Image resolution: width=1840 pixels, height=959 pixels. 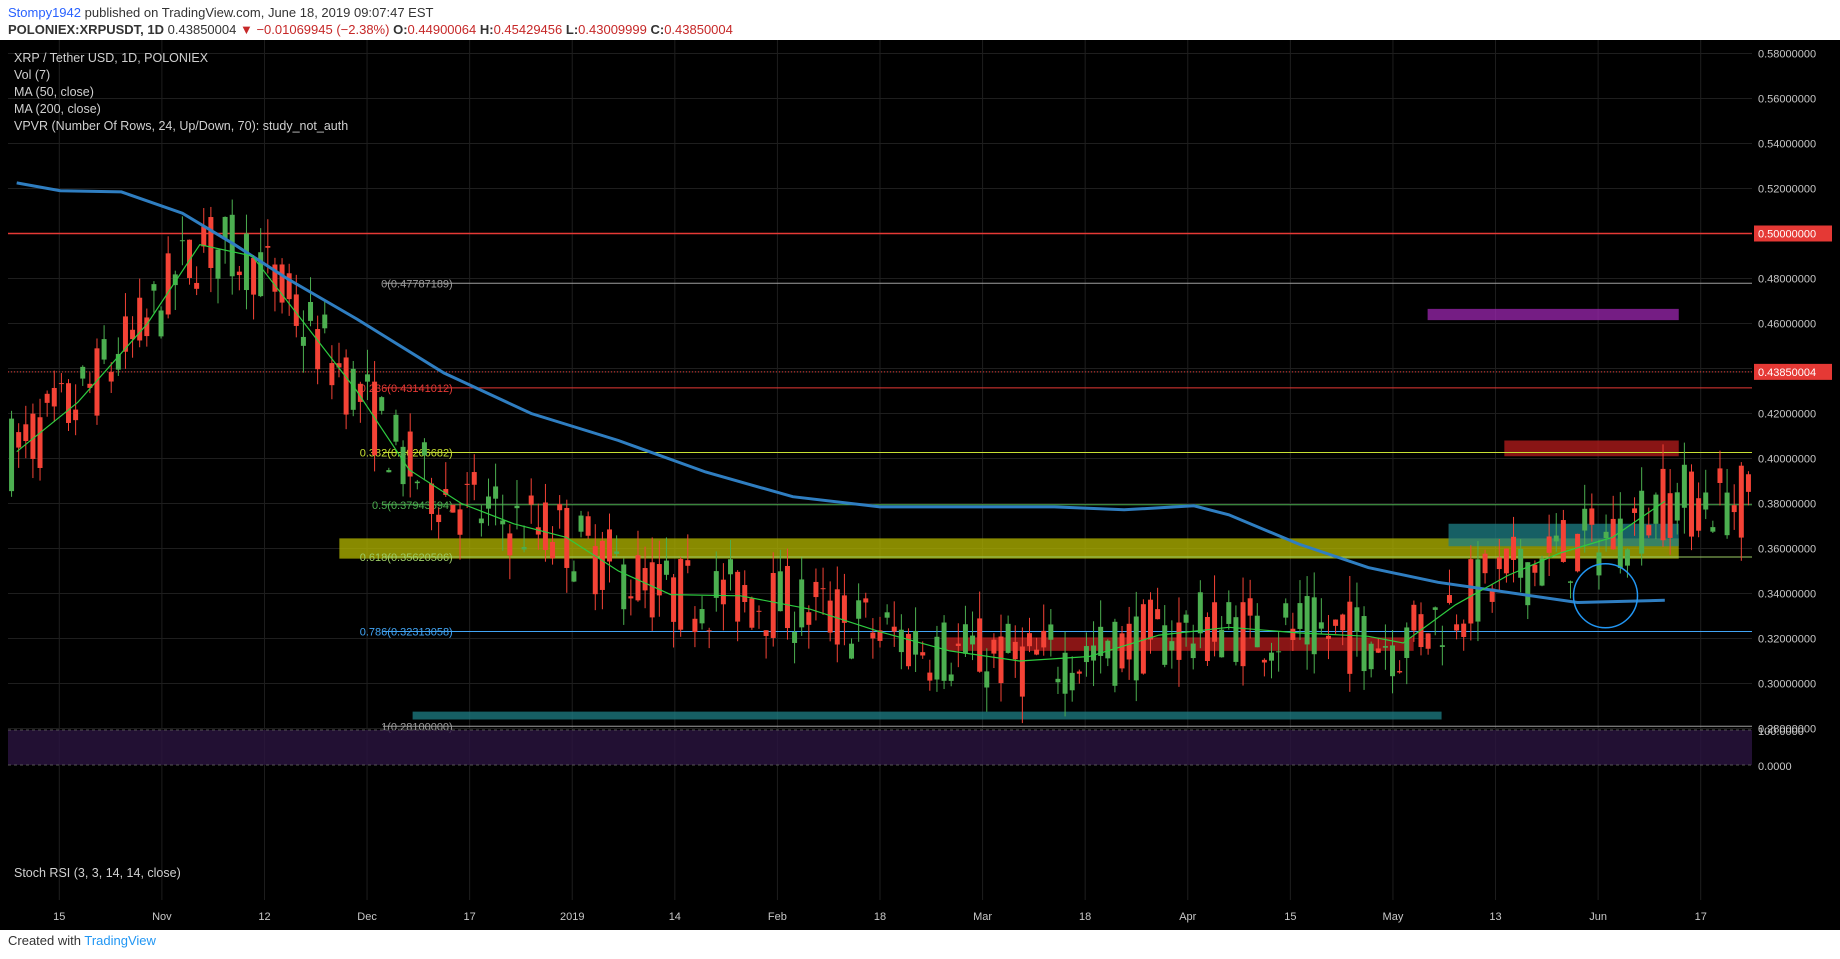 What do you see at coordinates (44, 12) in the screenshot?
I see `author-link: Stompy1942` at bounding box center [44, 12].